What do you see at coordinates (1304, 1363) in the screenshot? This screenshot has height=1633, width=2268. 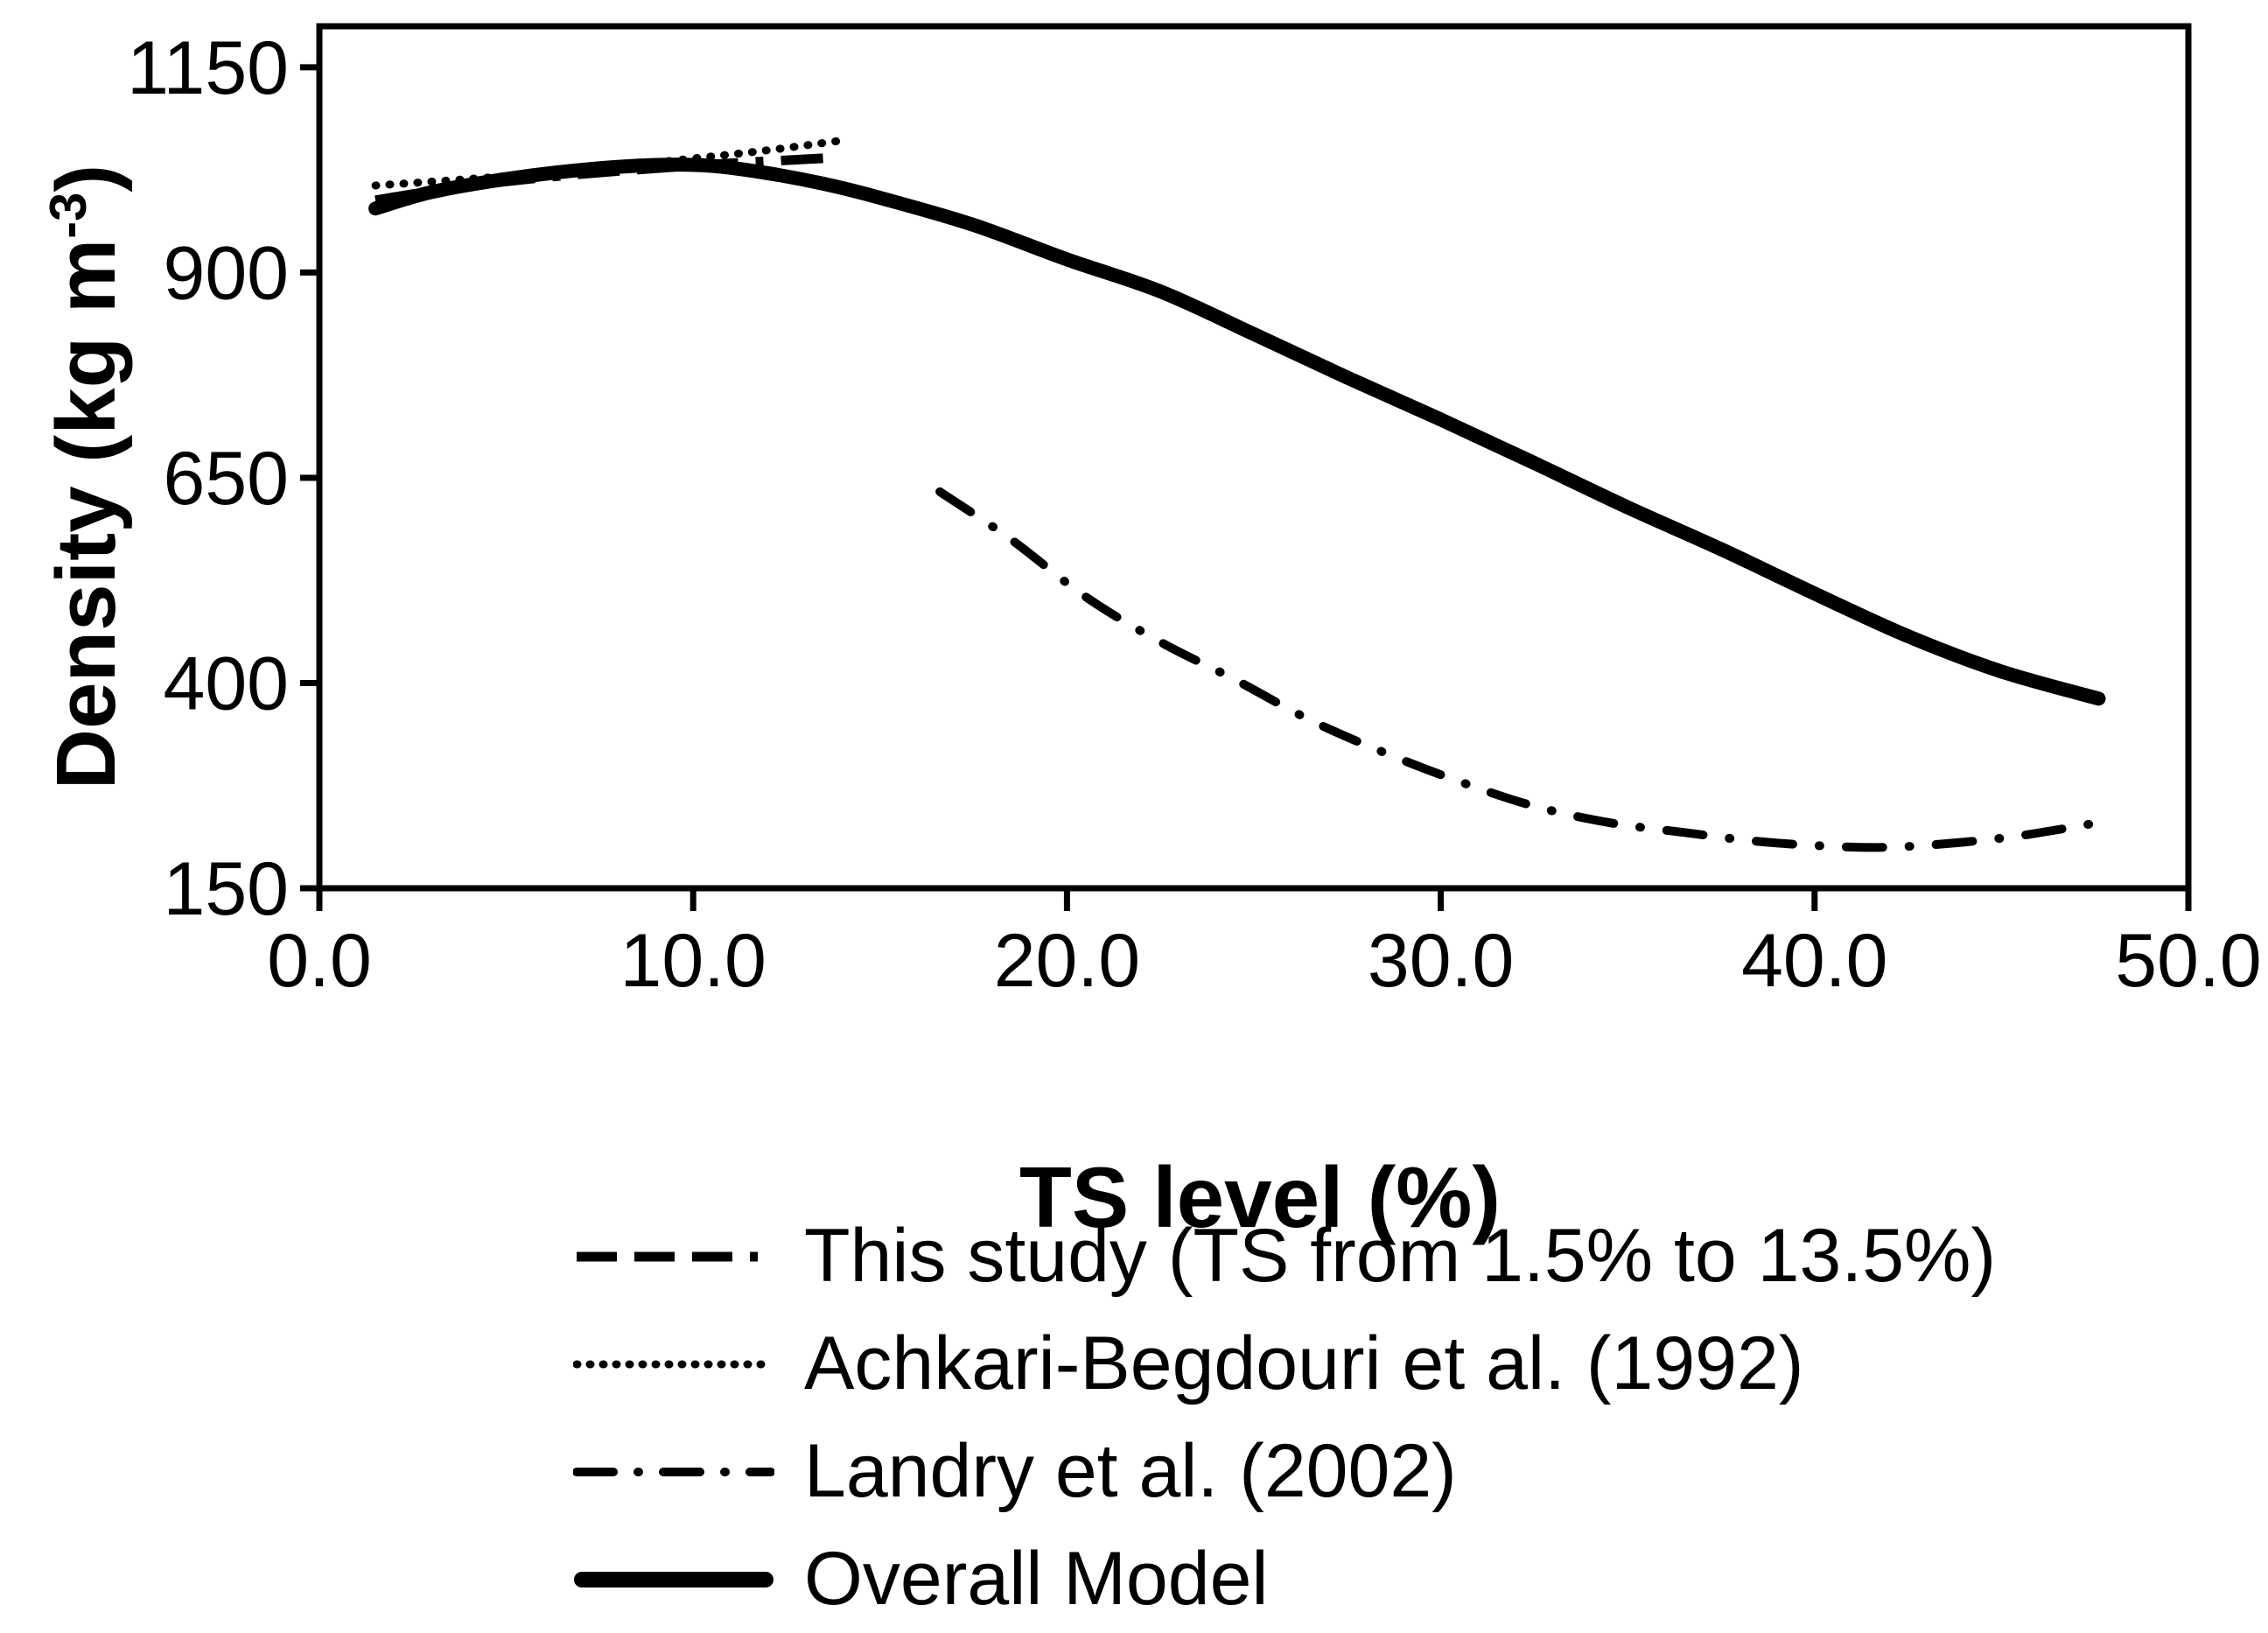 I see `legend-label-achkari-begdouri: Achkari-Begdouri et al. (1992)` at bounding box center [1304, 1363].